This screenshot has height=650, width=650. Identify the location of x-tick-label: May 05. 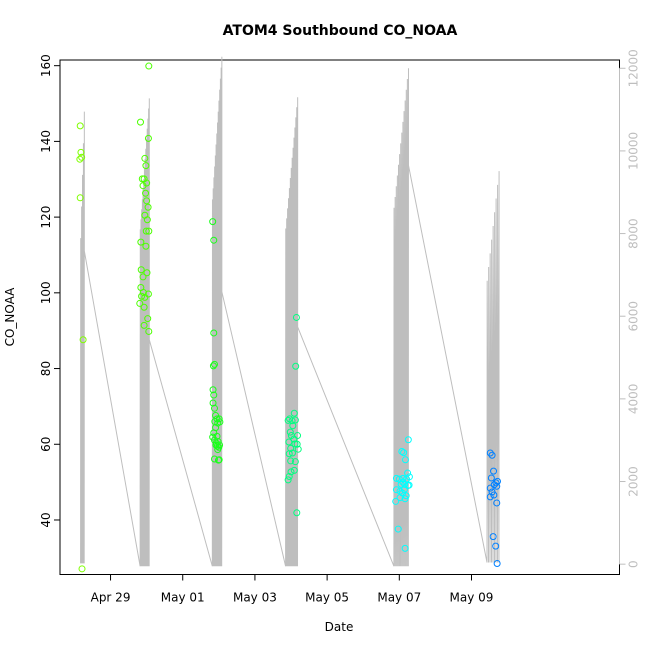
(327, 598).